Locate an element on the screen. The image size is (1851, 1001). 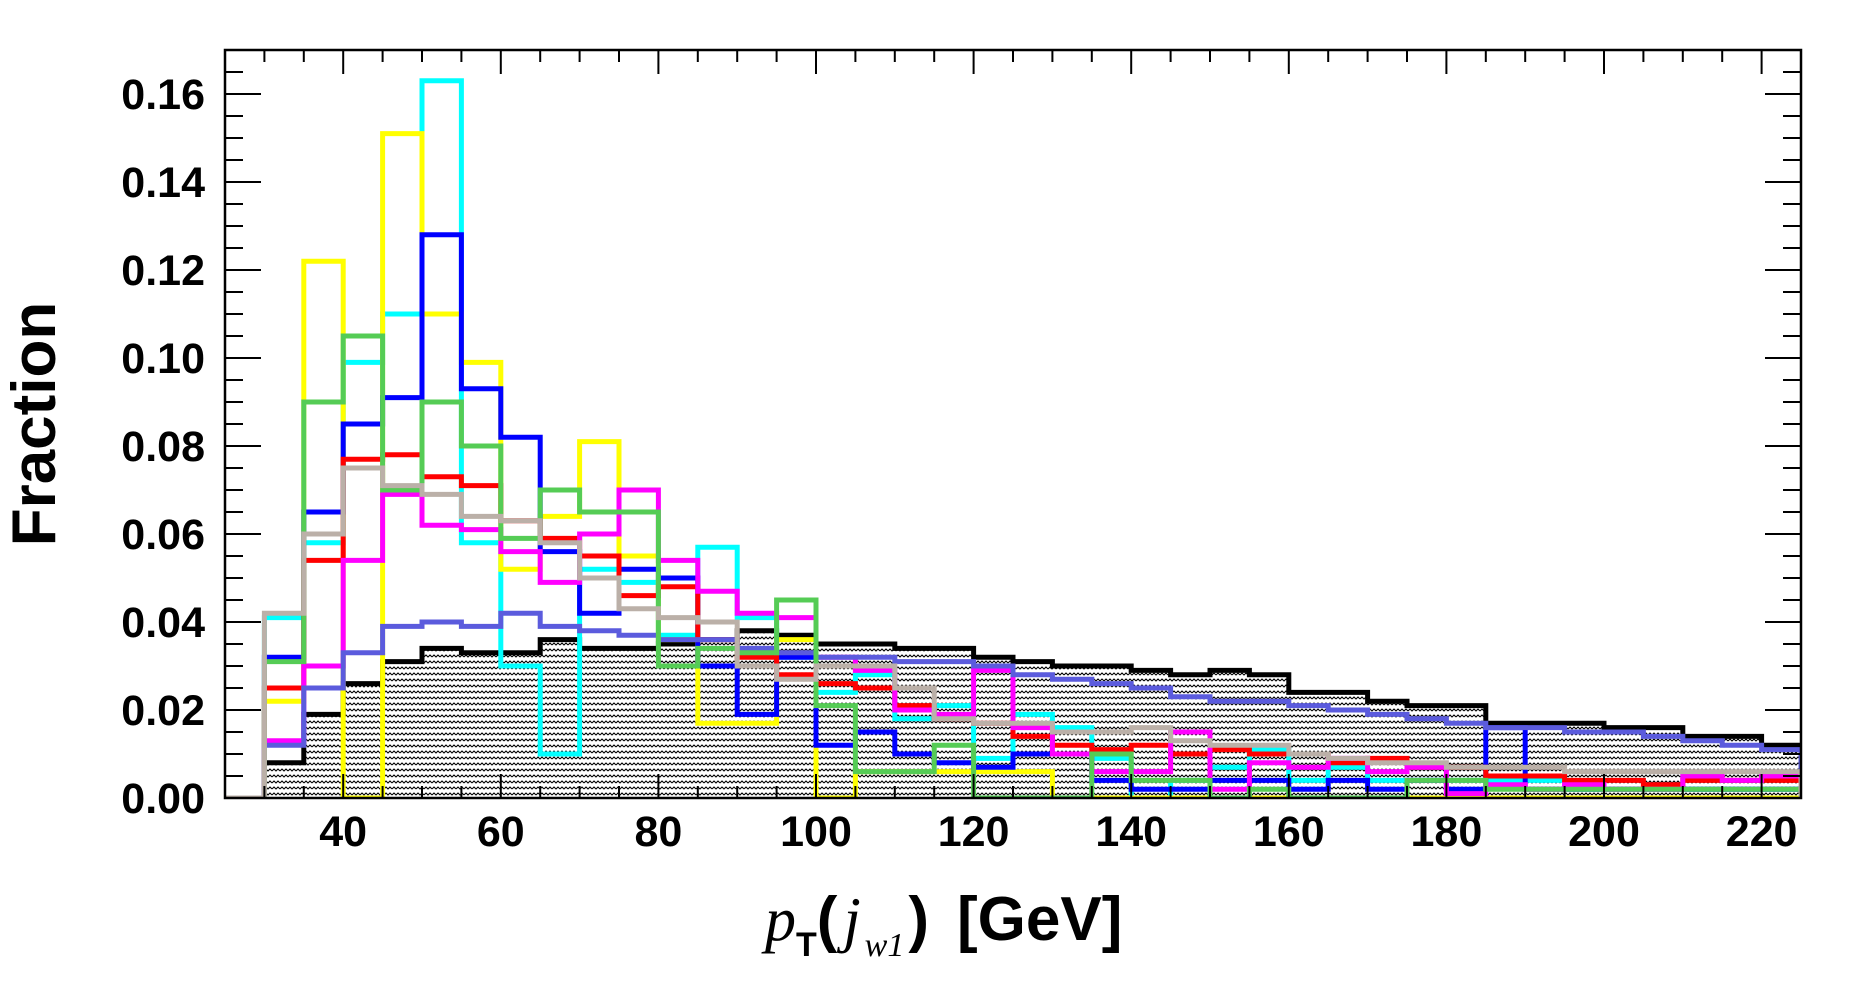
x-tick-label: 220 is located at coordinates (1762, 832).